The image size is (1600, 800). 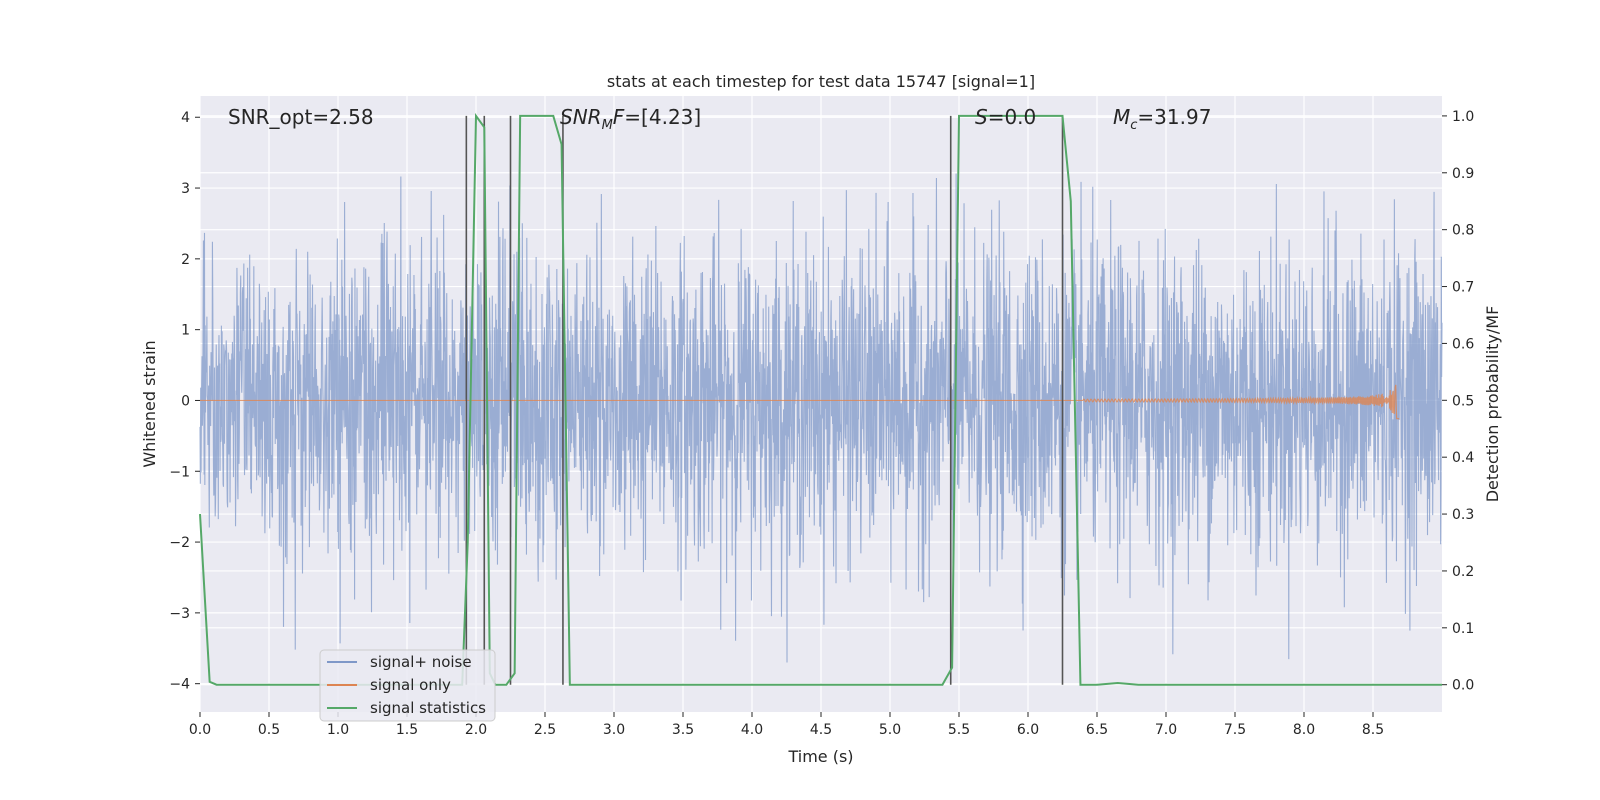 I want to click on x-tick-label: 5.5, so click(x=959, y=730).